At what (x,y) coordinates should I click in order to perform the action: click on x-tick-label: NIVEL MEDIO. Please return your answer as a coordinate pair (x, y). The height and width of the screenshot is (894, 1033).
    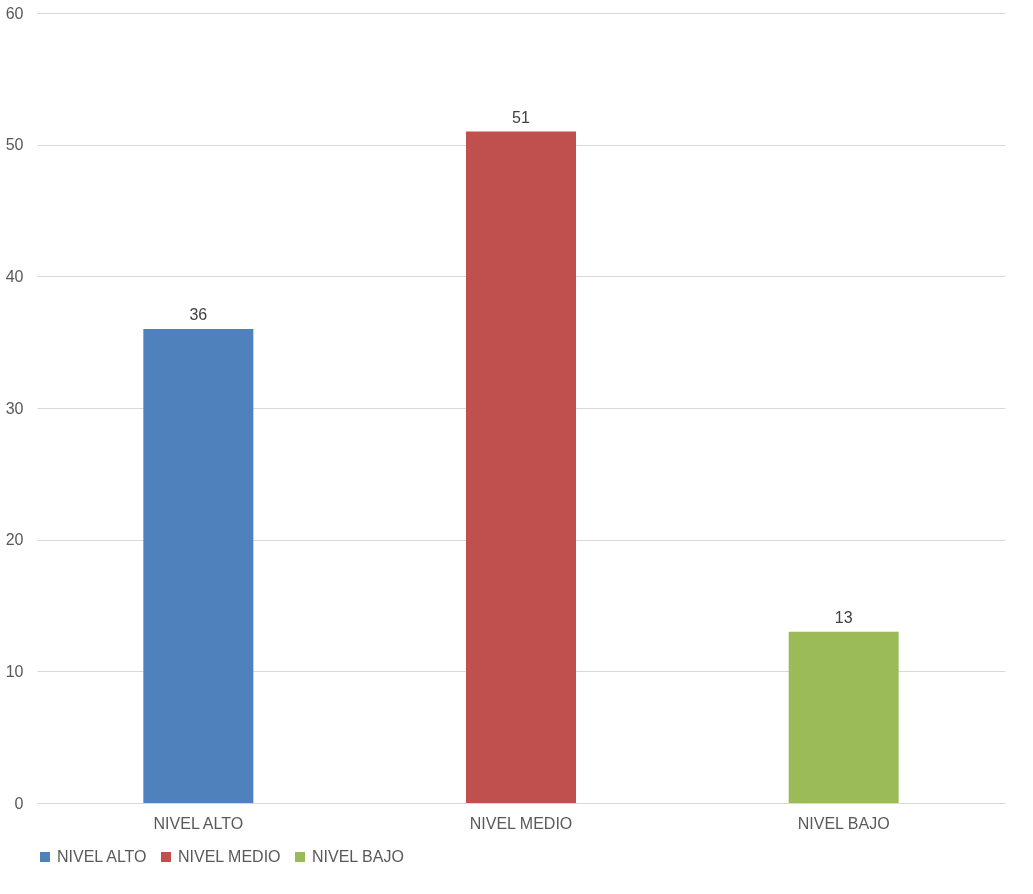
    Looking at the image, I should click on (521, 823).